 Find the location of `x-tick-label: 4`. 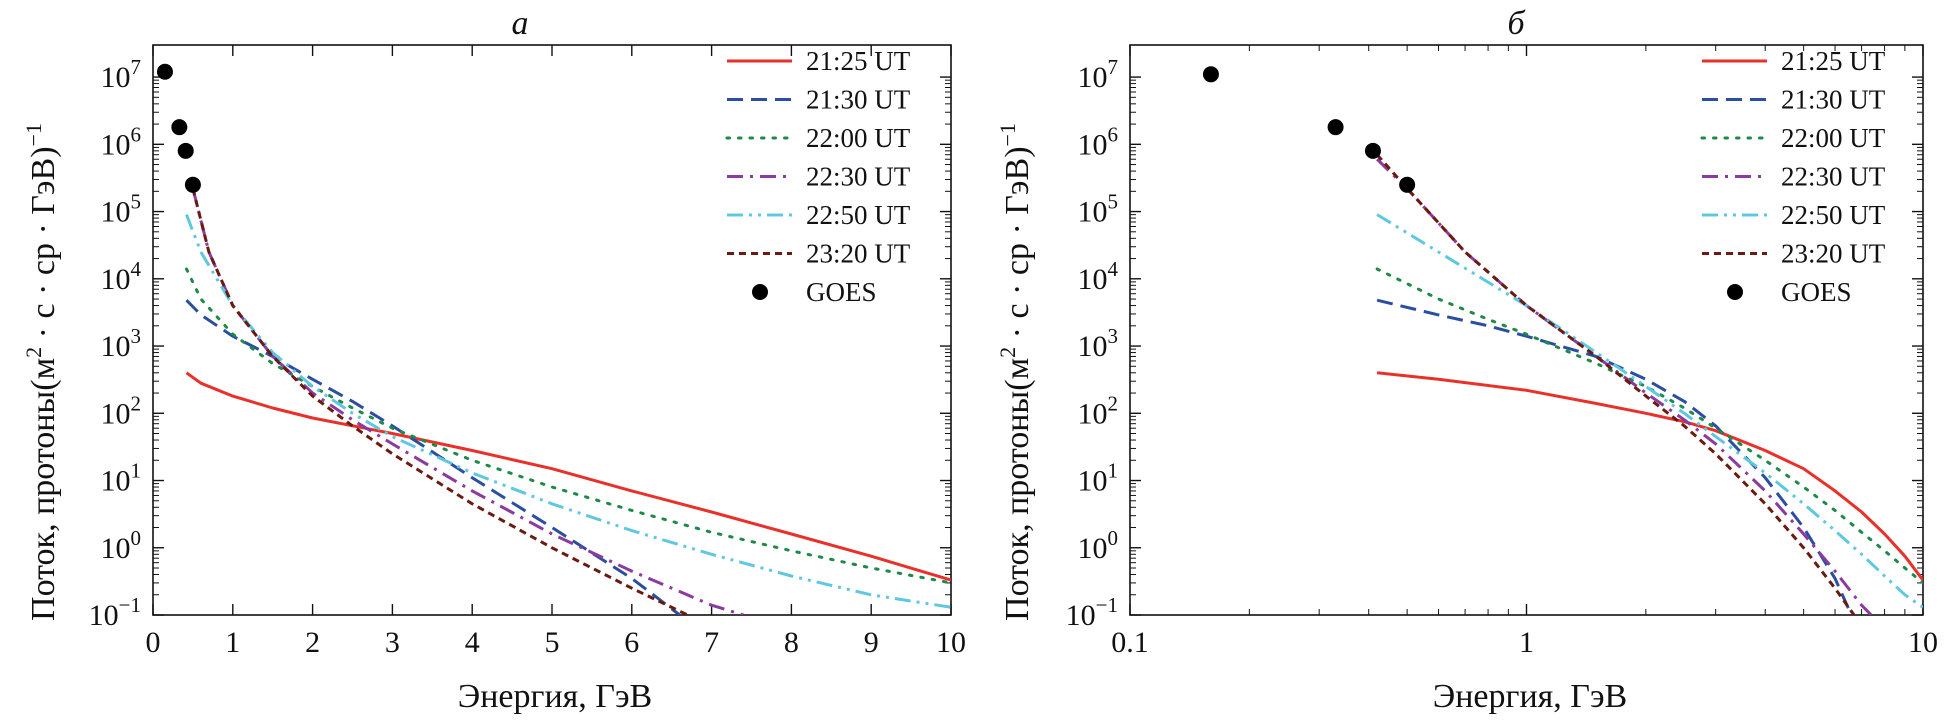

x-tick-label: 4 is located at coordinates (472, 642).